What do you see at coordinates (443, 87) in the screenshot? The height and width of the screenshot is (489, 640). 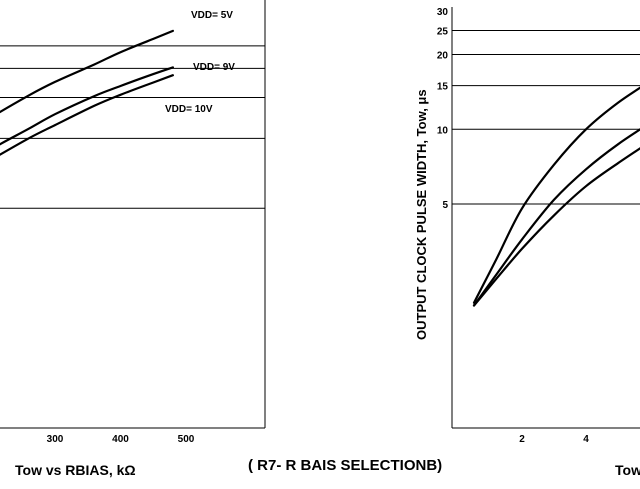 I see `right-y-tick-label: 15` at bounding box center [443, 87].